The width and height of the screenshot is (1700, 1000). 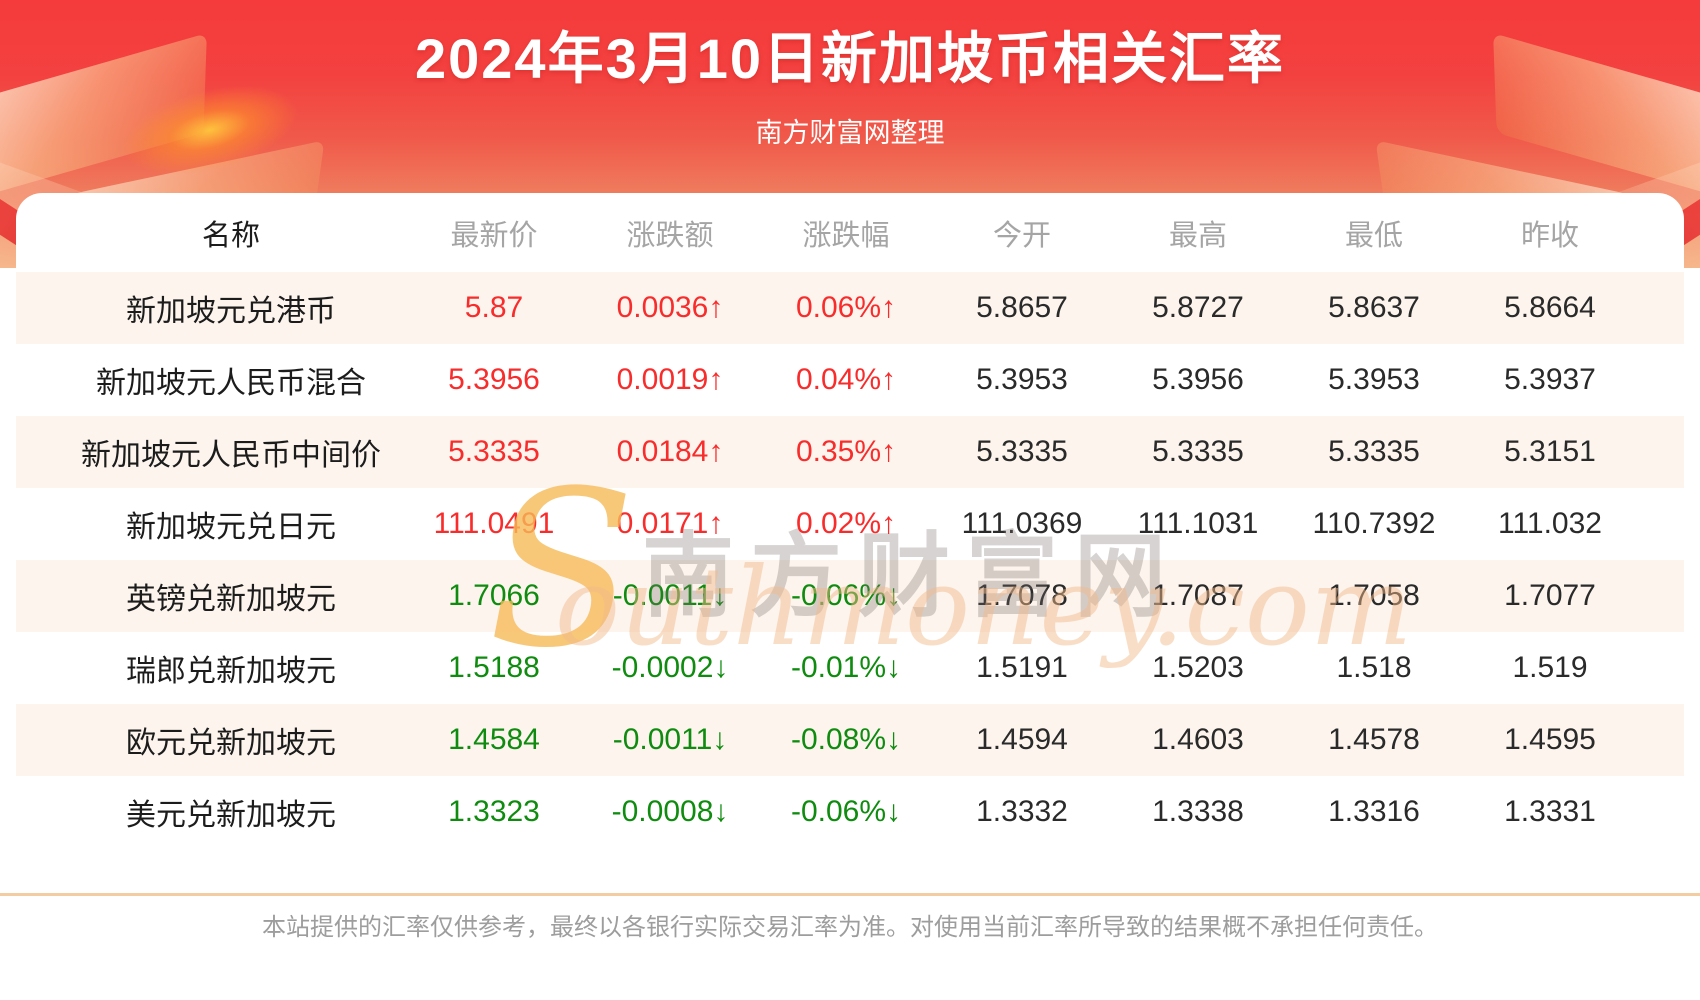 I want to click on page-title: 2024年3月10日新加坡币相关汇率, so click(x=849, y=58).